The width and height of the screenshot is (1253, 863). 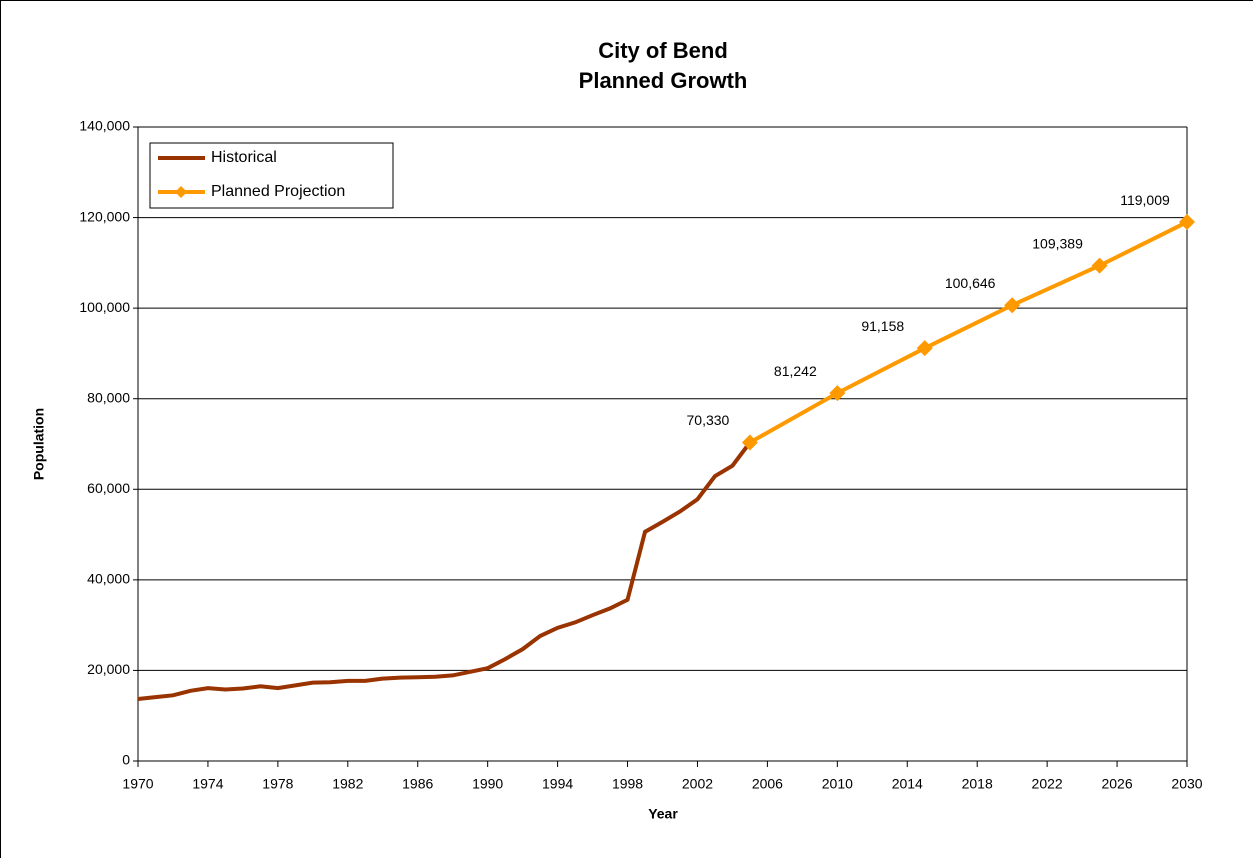 What do you see at coordinates (795, 371) in the screenshot?
I see `data-label: 81,242` at bounding box center [795, 371].